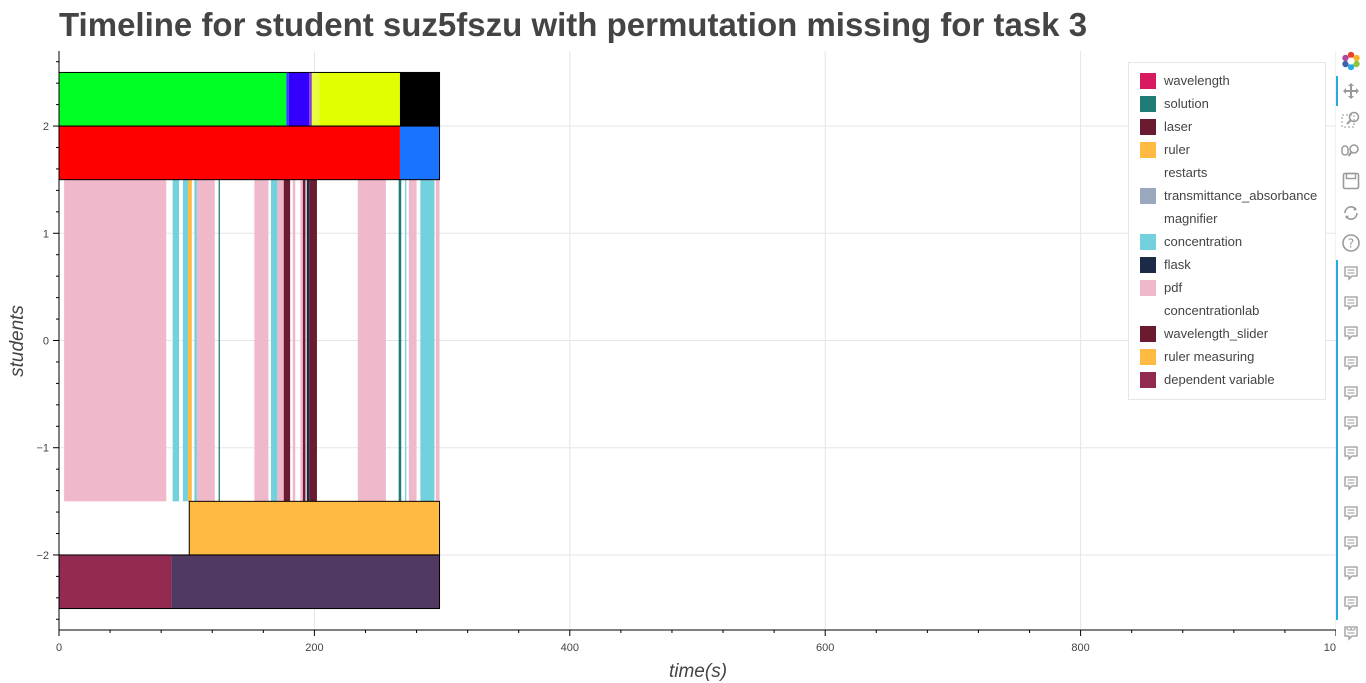 The width and height of the screenshot is (1366, 683). I want to click on legend-label: ruler, so click(1177, 149).